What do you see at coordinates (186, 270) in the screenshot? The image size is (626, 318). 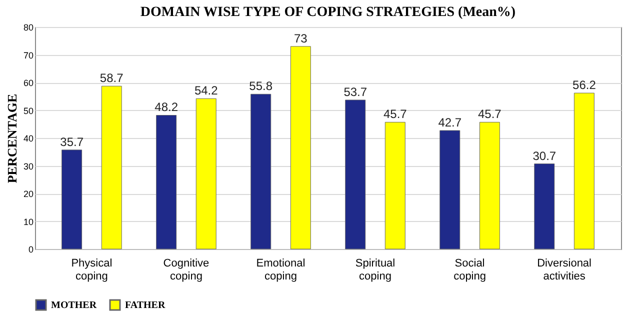 I see `x-tick-label: Cognitive coping` at bounding box center [186, 270].